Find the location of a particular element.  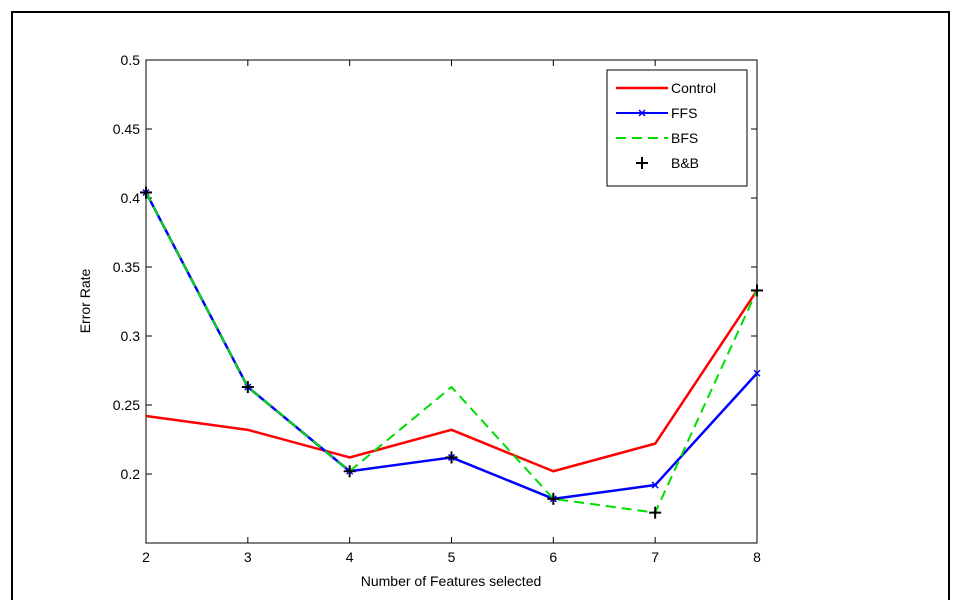

x-tick-label: 3 is located at coordinates (248, 557).